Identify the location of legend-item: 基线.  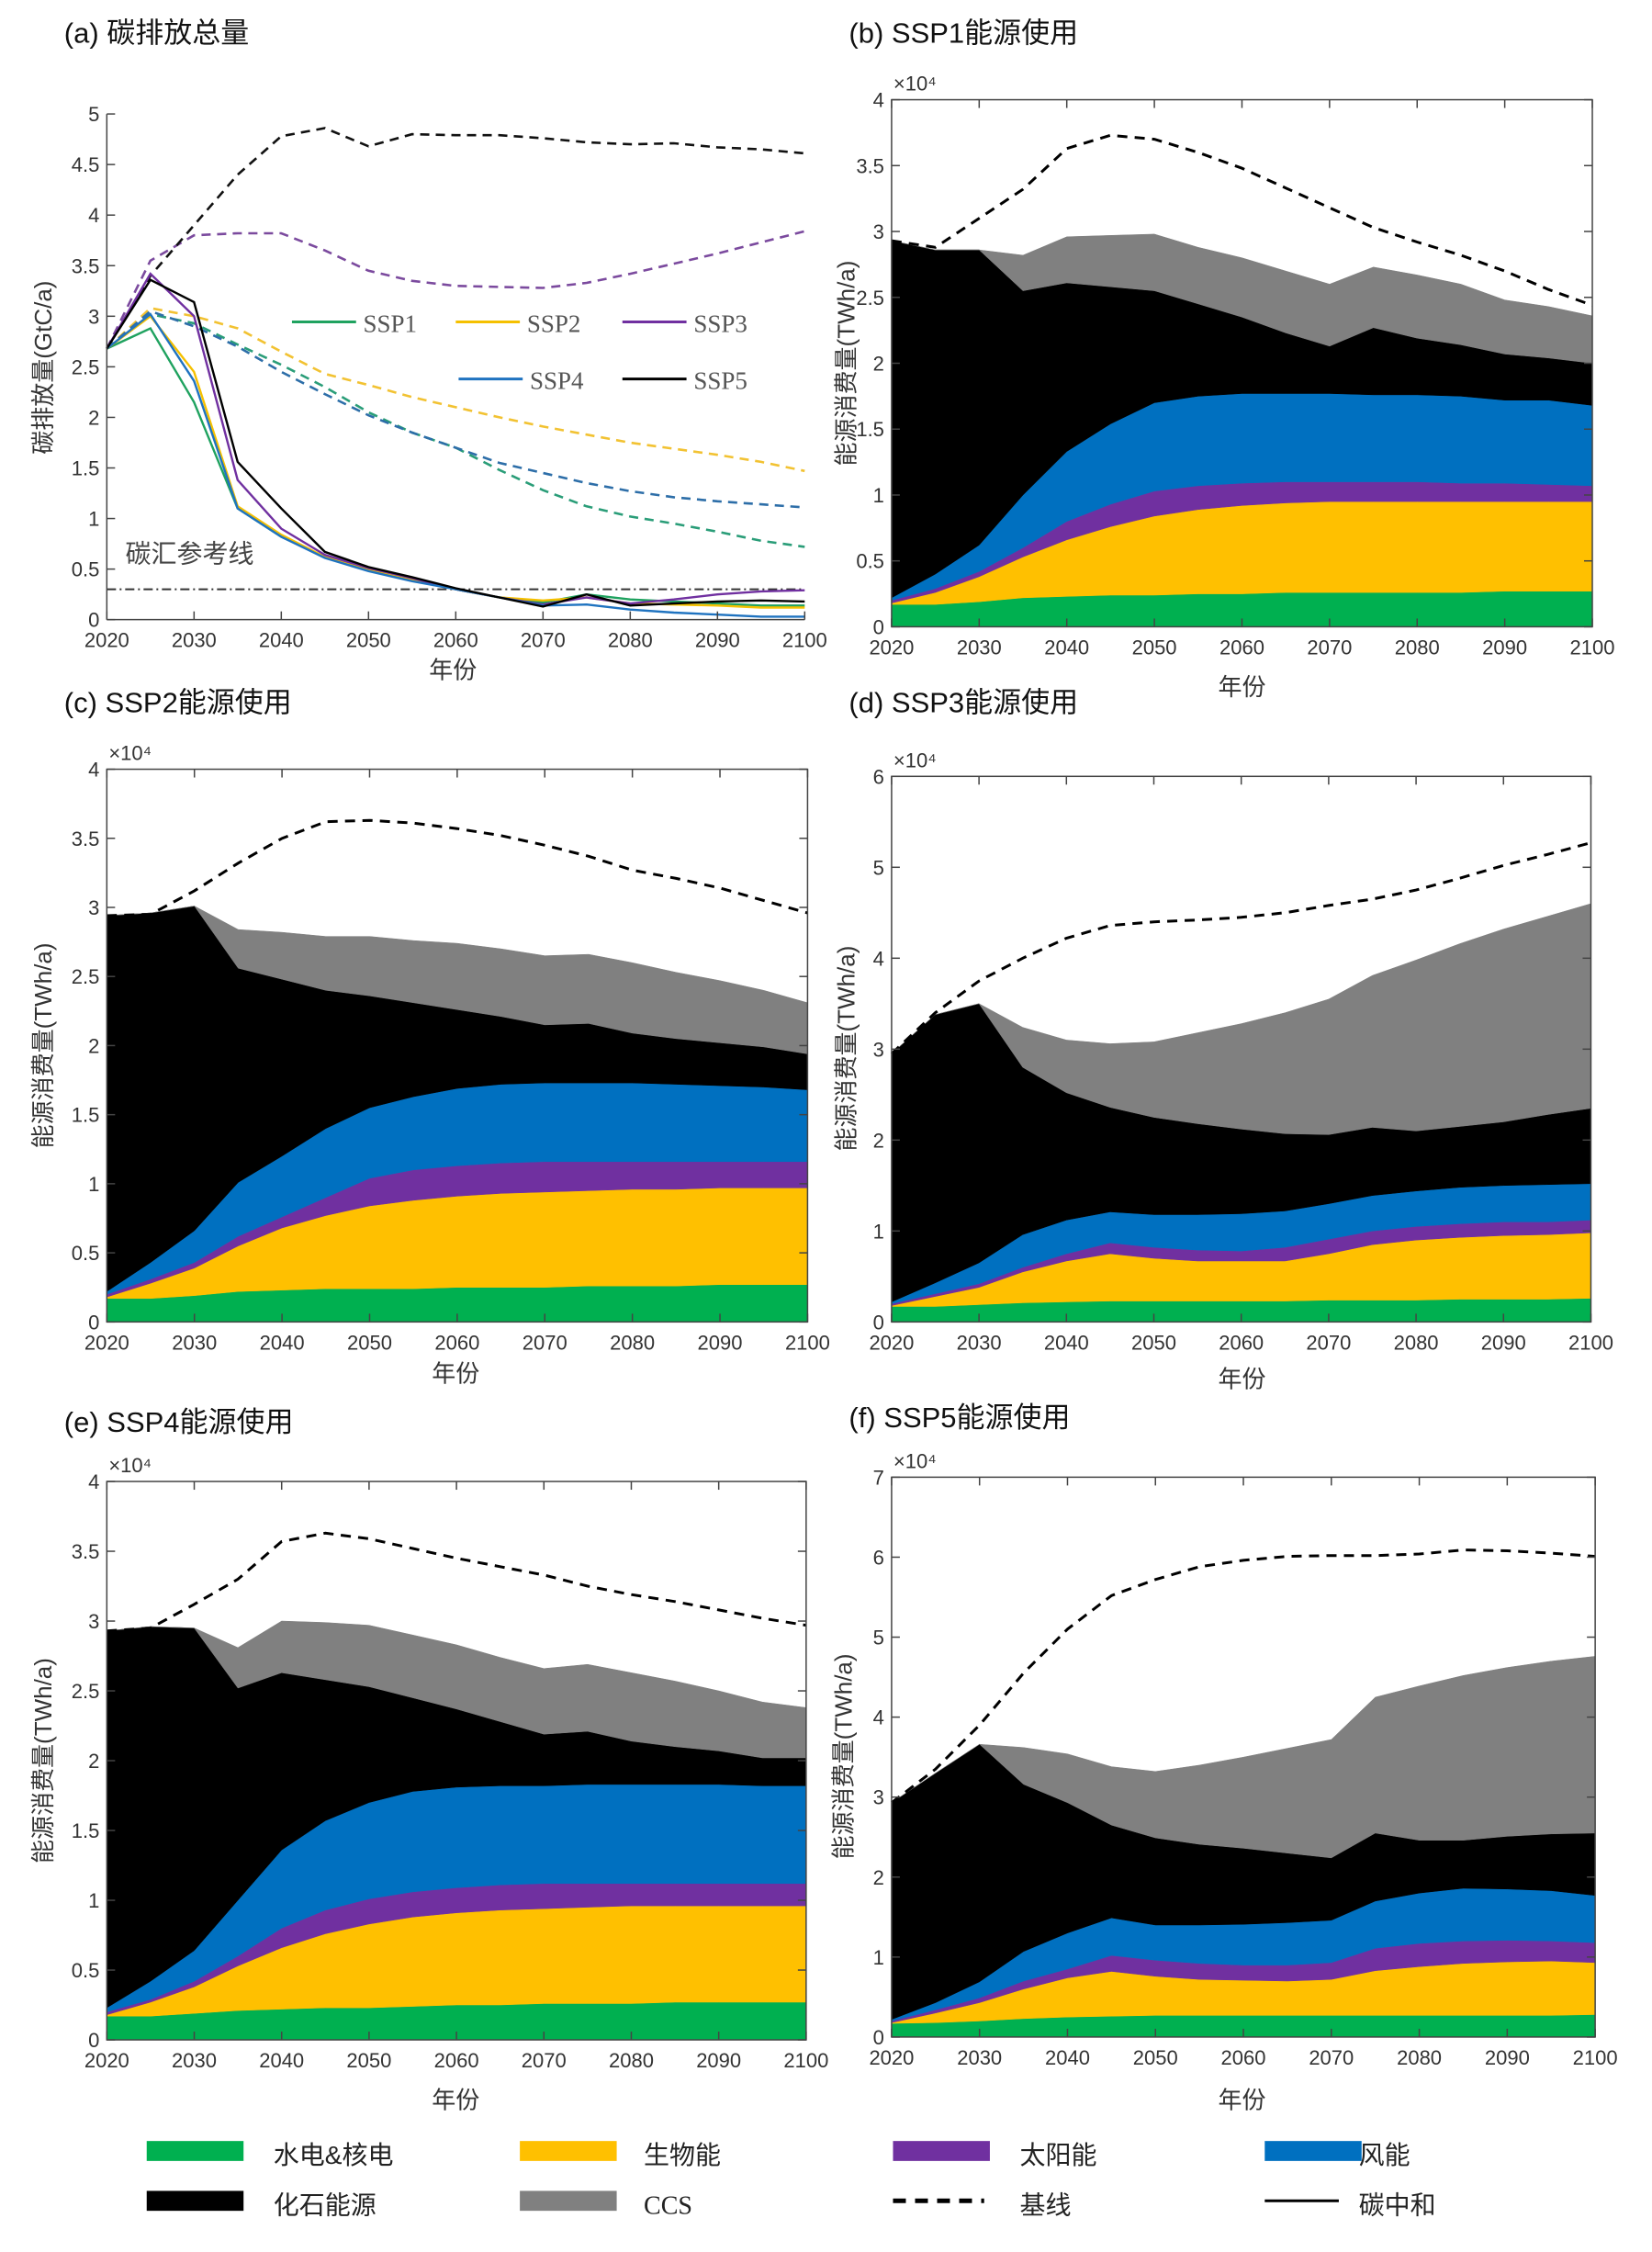
(982, 2204).